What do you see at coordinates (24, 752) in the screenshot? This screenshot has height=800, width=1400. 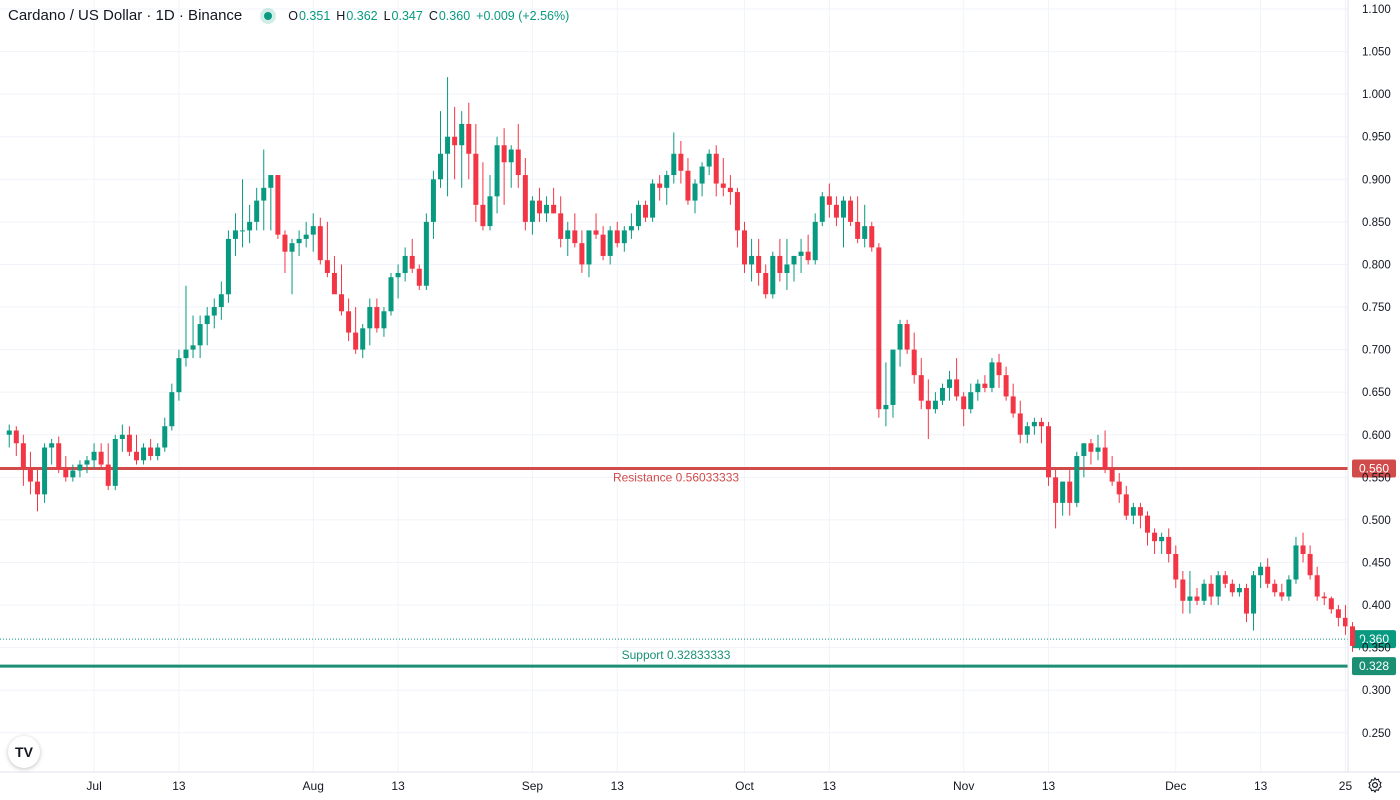 I see `tradingview-logo-icon: TV` at bounding box center [24, 752].